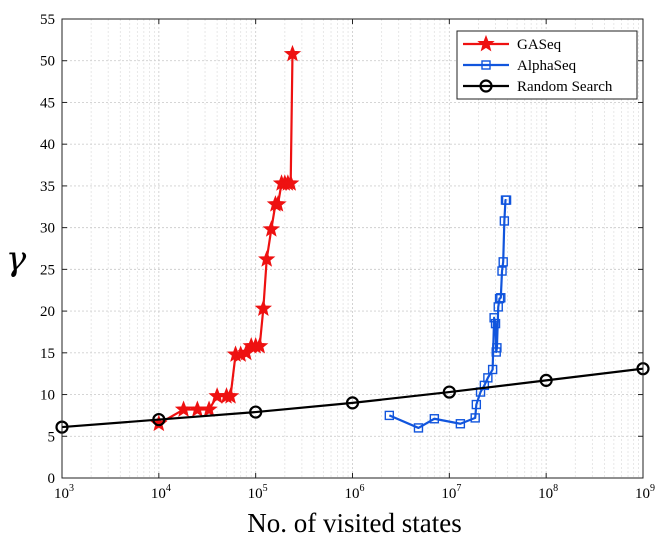  Describe the element at coordinates (161, 492) in the screenshot. I see `x-tick-label: 10⁴` at that location.